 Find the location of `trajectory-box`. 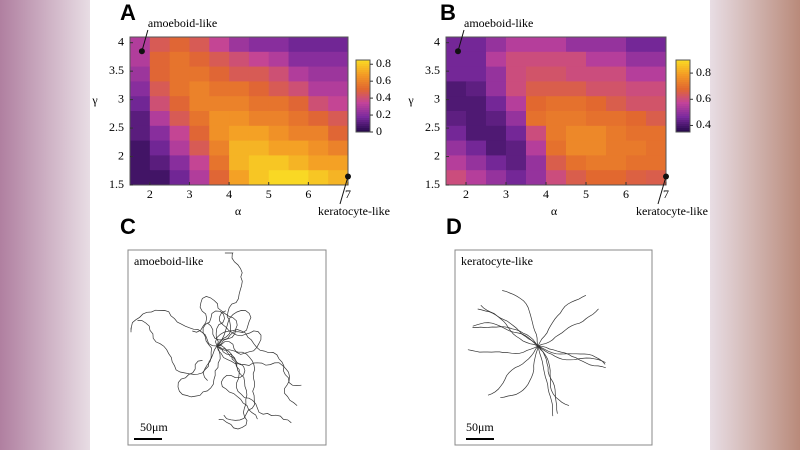

trajectory-box is located at coordinates (553, 347).